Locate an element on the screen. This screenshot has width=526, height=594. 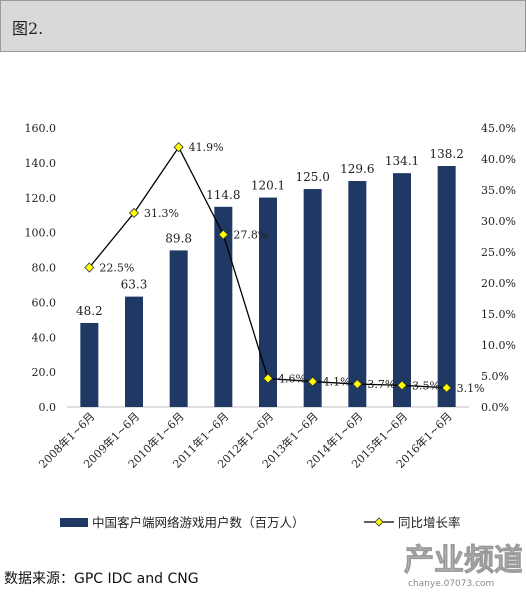
growth-rate-label: 22.5% is located at coordinates (116, 268).